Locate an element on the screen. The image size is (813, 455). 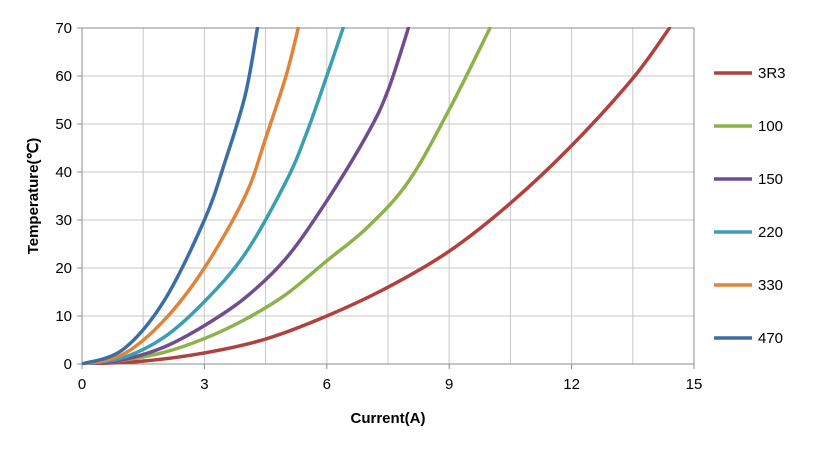
y-tick-label: 50 is located at coordinates (63, 124).